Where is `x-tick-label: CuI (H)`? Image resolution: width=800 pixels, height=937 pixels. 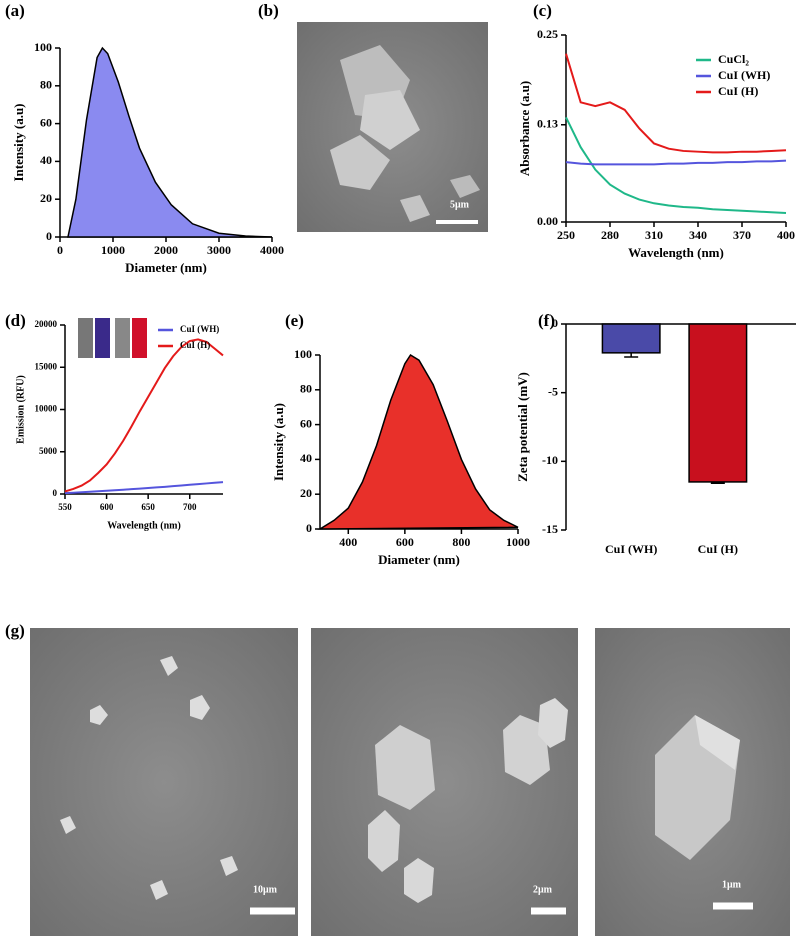 x-tick-label: CuI (H) is located at coordinates (718, 549).